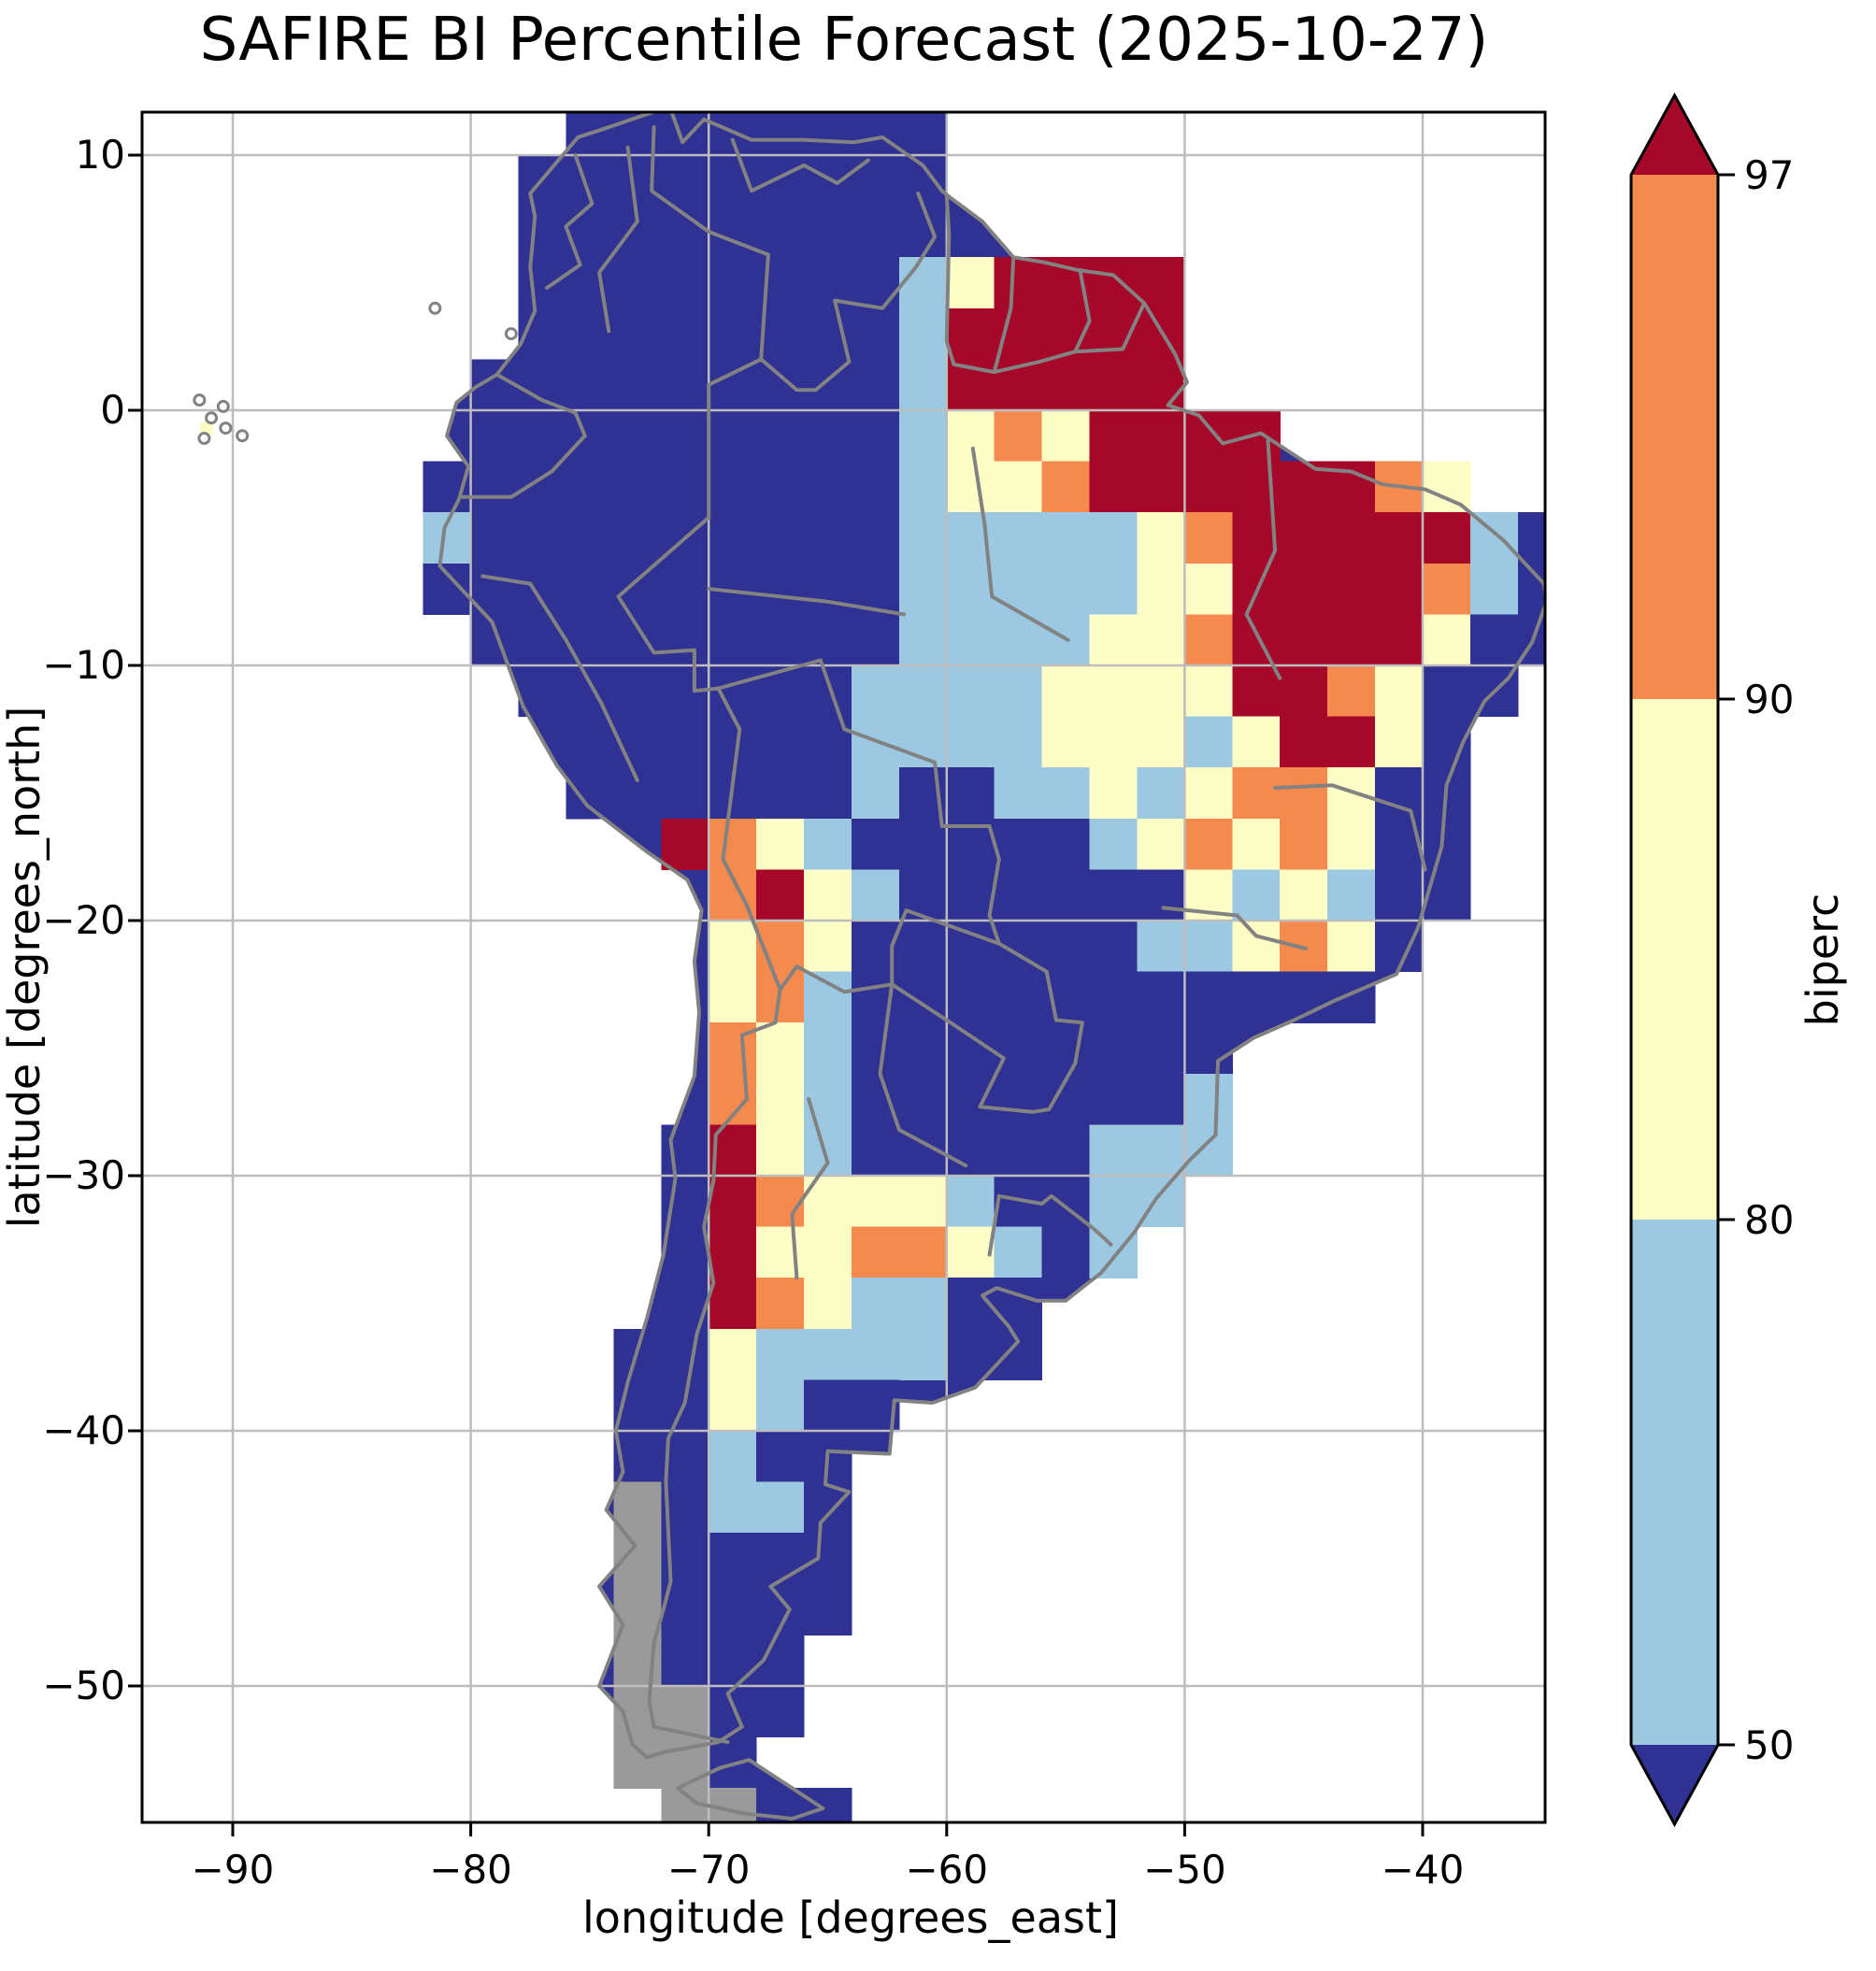 The width and height of the screenshot is (1876, 1971). What do you see at coordinates (25, 968) in the screenshot?
I see `y-axis-label: latitude [degrees_north]` at bounding box center [25, 968].